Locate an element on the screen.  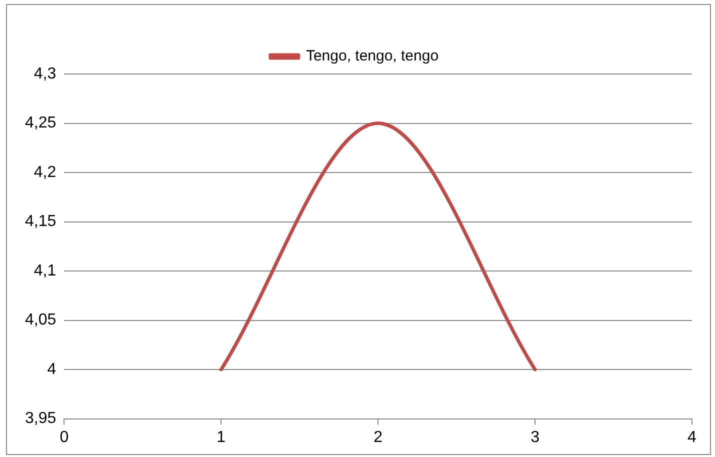
y-tick-label: 4,05 is located at coordinates (40, 320).